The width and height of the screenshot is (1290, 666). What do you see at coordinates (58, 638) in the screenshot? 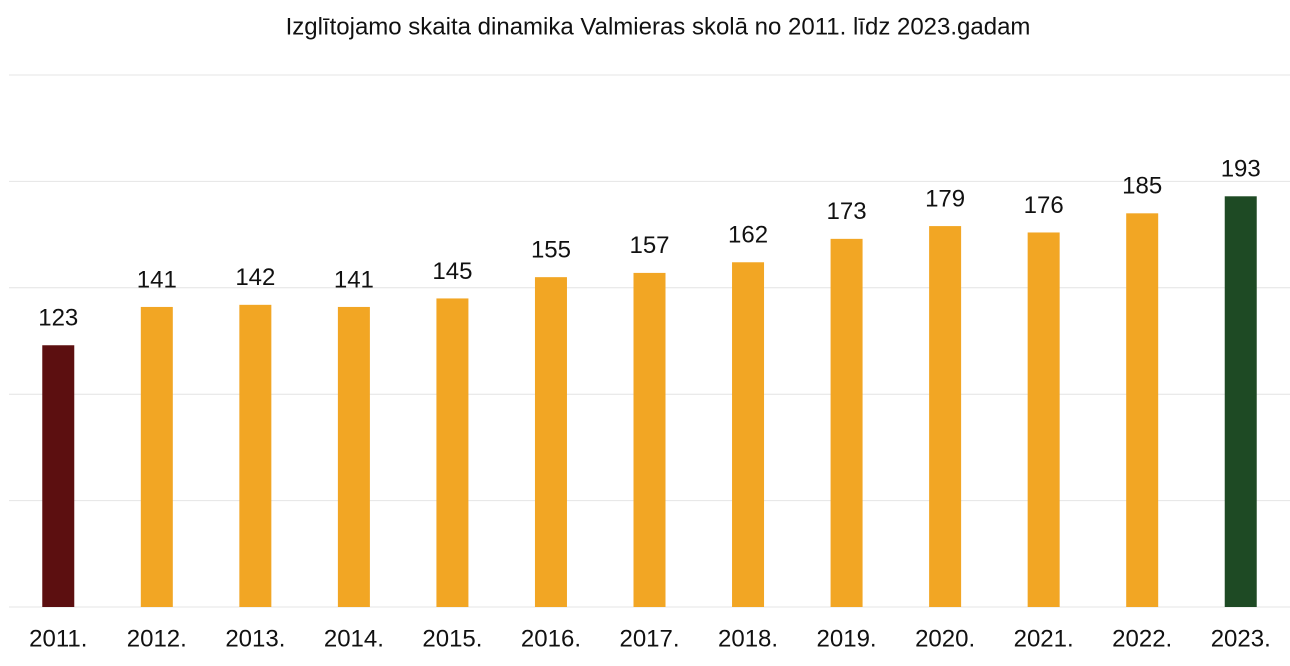
I see `x-tick-label: 2011.` at bounding box center [58, 638].